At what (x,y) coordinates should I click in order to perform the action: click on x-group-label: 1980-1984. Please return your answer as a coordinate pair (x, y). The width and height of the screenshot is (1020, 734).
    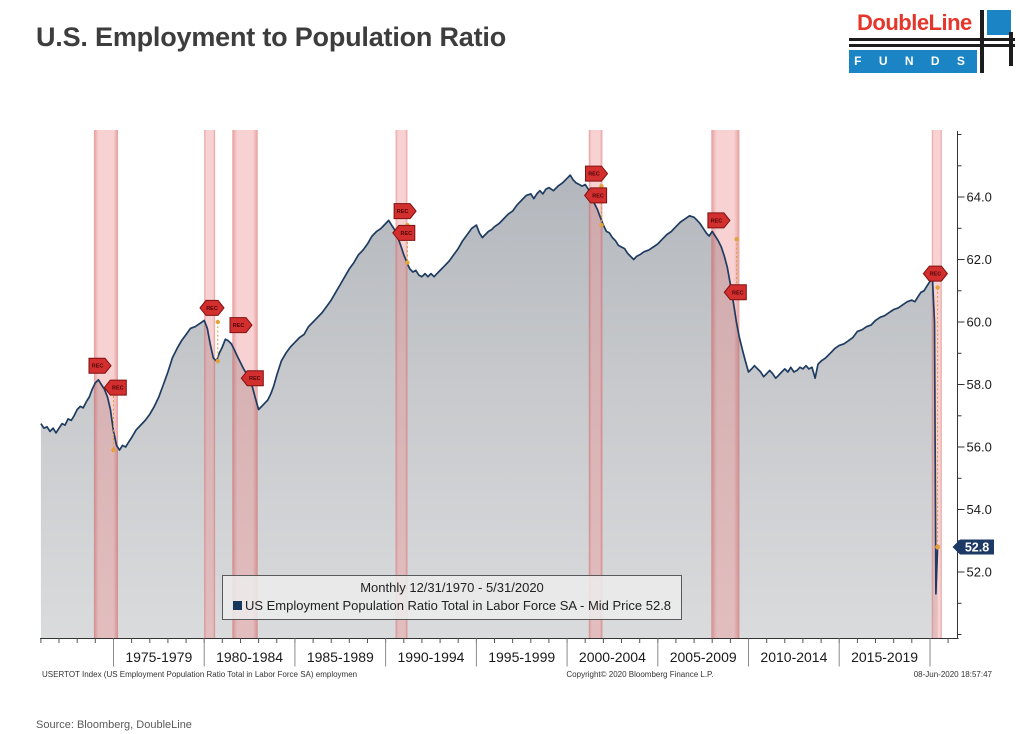
    Looking at the image, I should click on (249, 657).